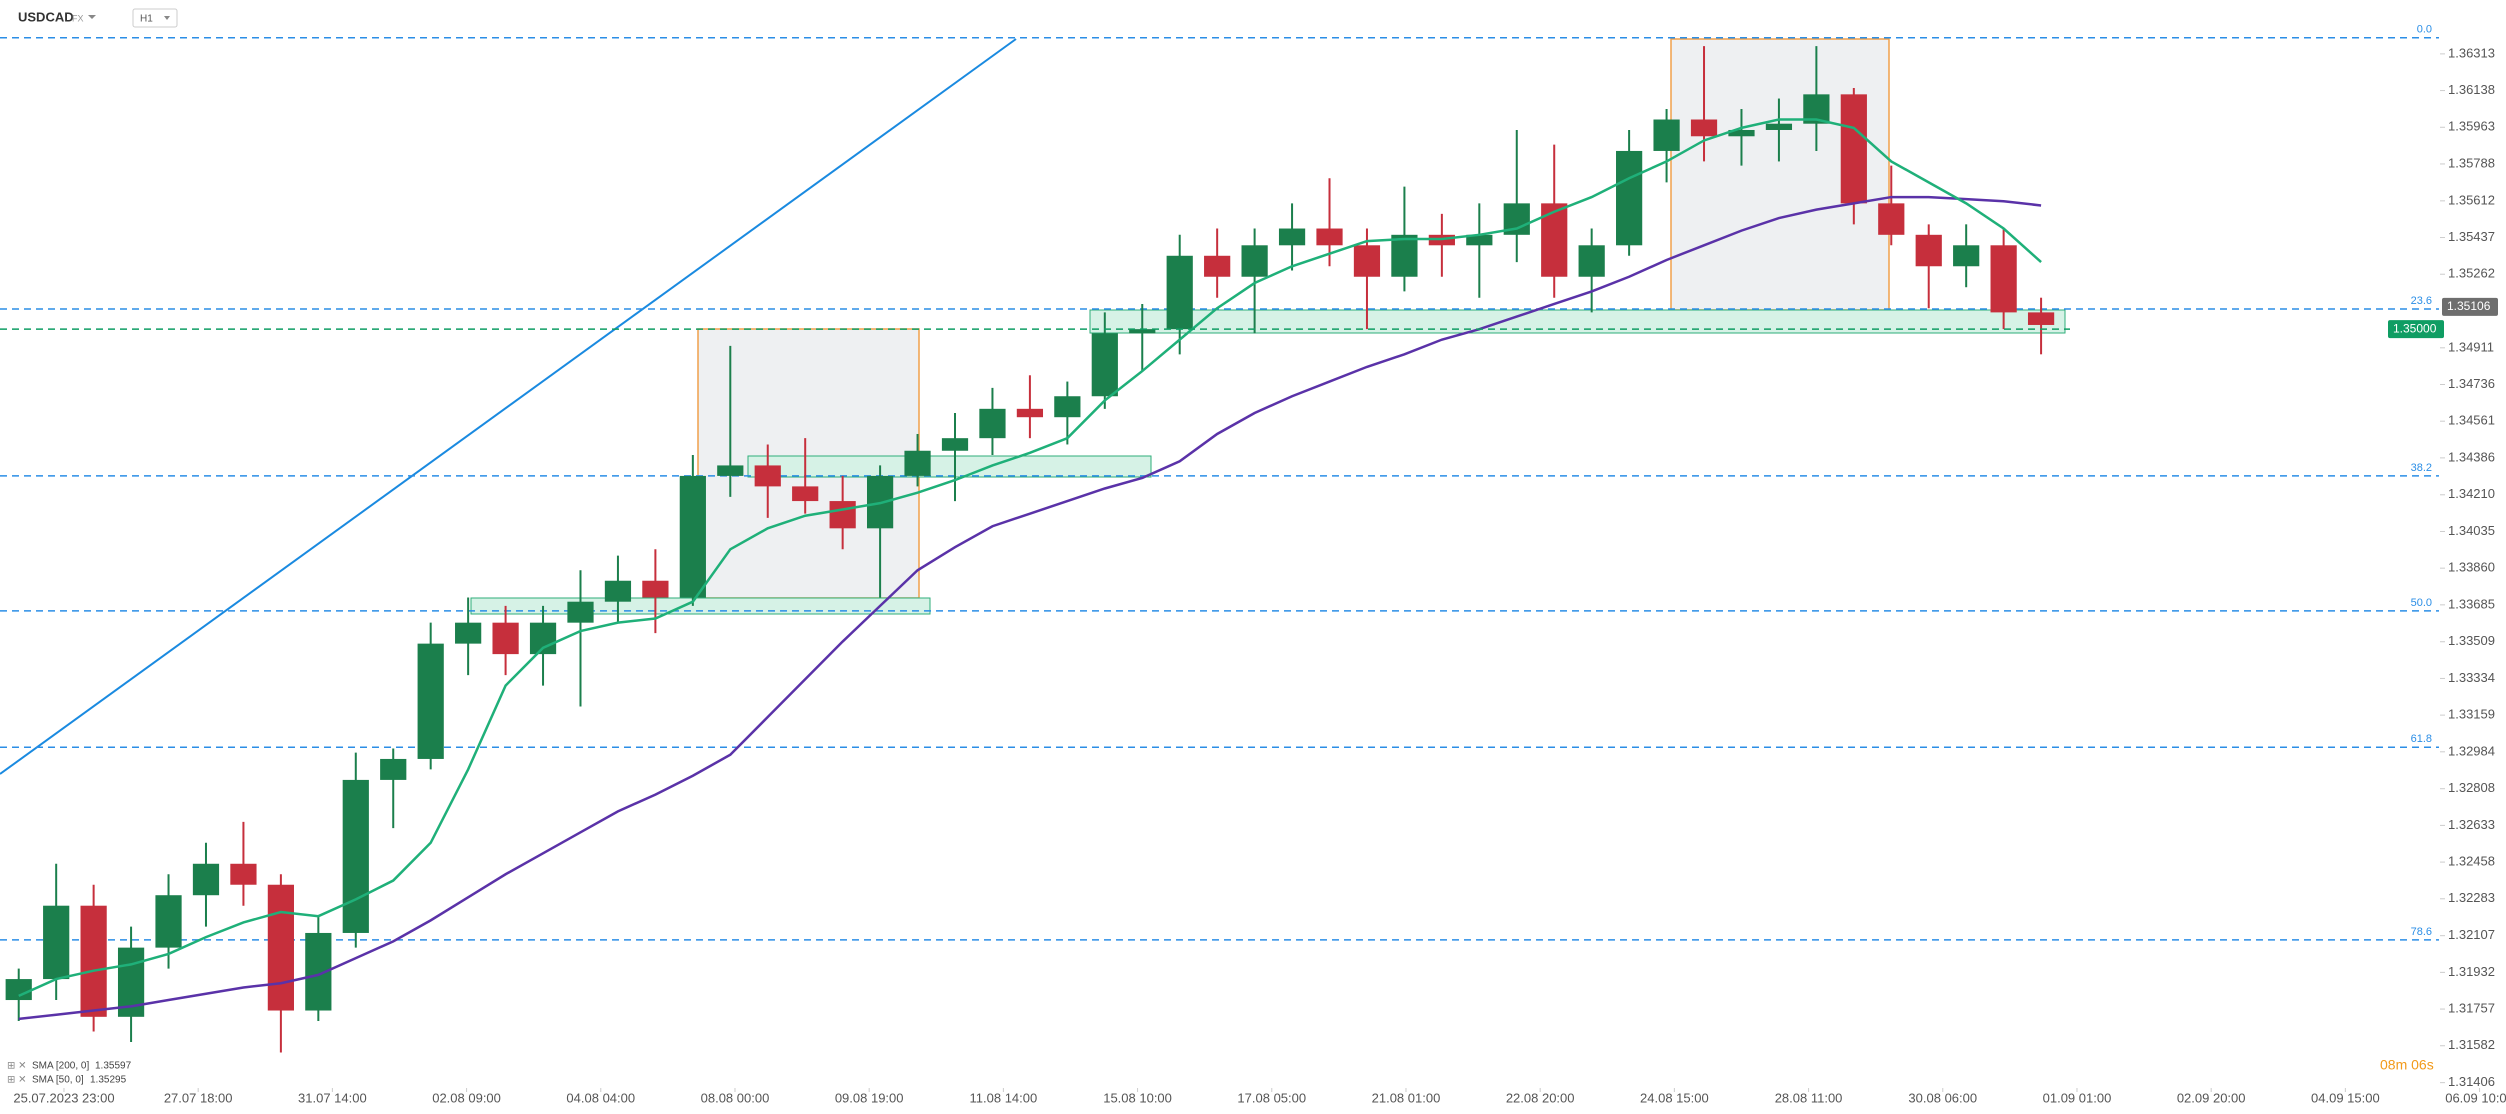  I want to click on x-tick-label: 28.08 11:00, so click(1809, 1097).